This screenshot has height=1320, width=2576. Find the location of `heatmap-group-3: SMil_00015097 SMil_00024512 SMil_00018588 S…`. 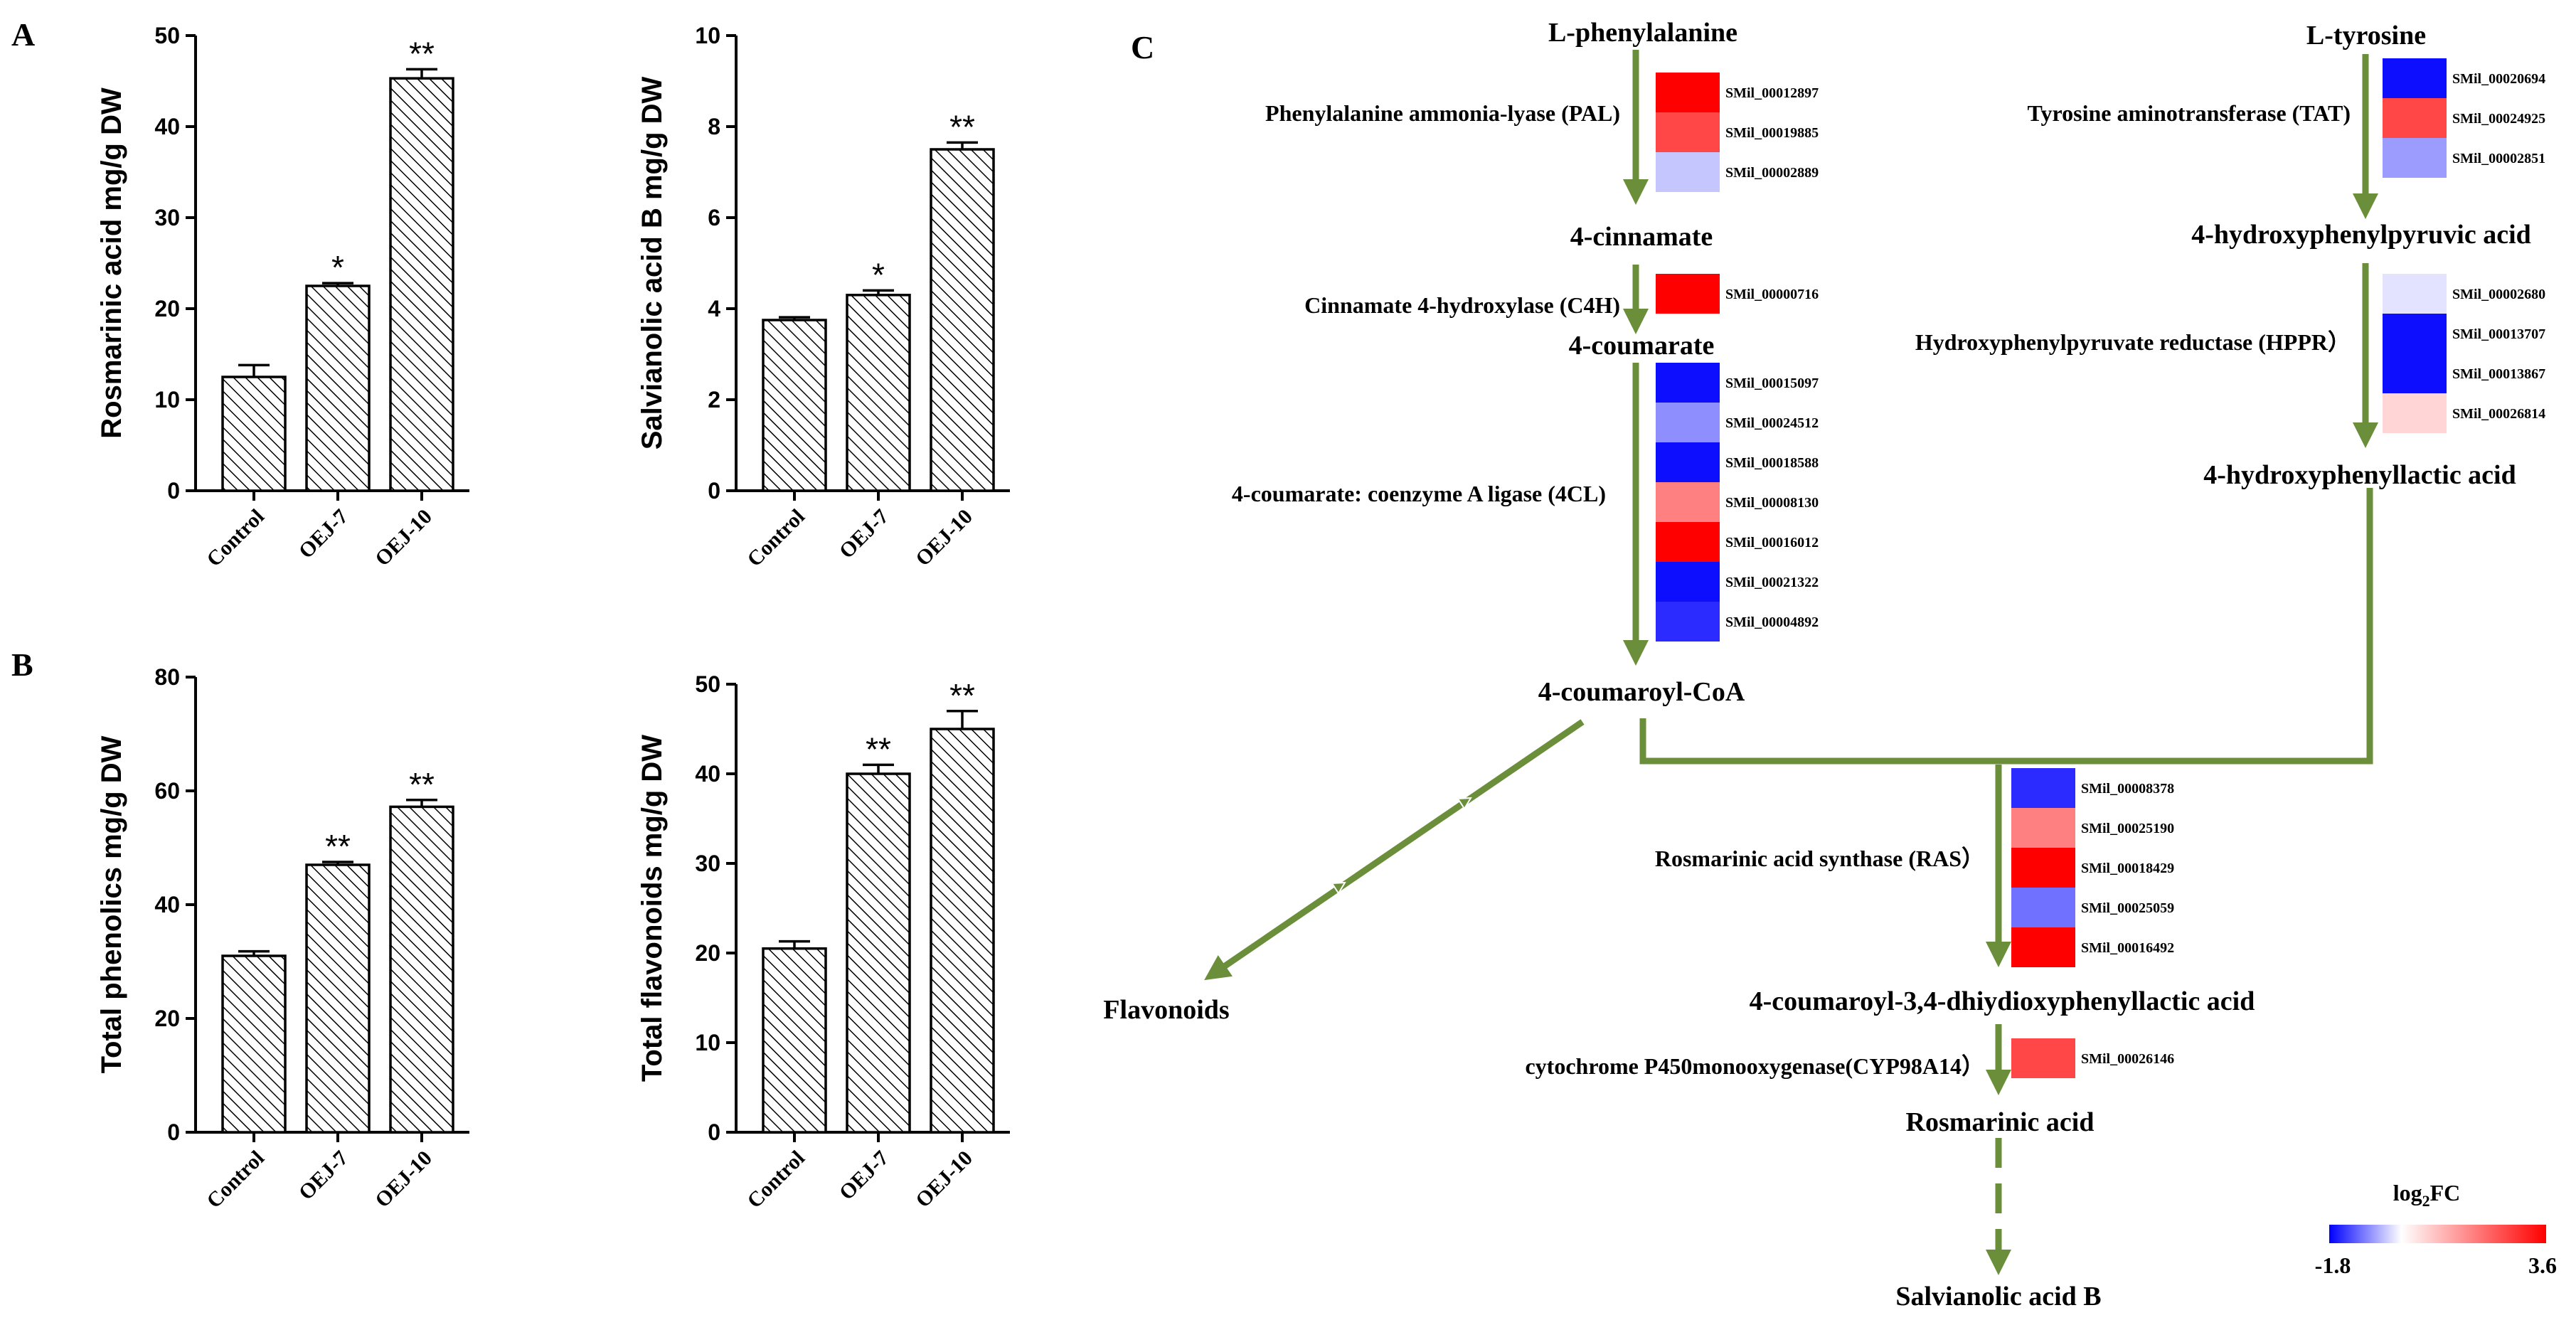

heatmap-group-3: SMil_00015097 SMil_00024512 SMil_00018588 S… is located at coordinates (1737, 502).